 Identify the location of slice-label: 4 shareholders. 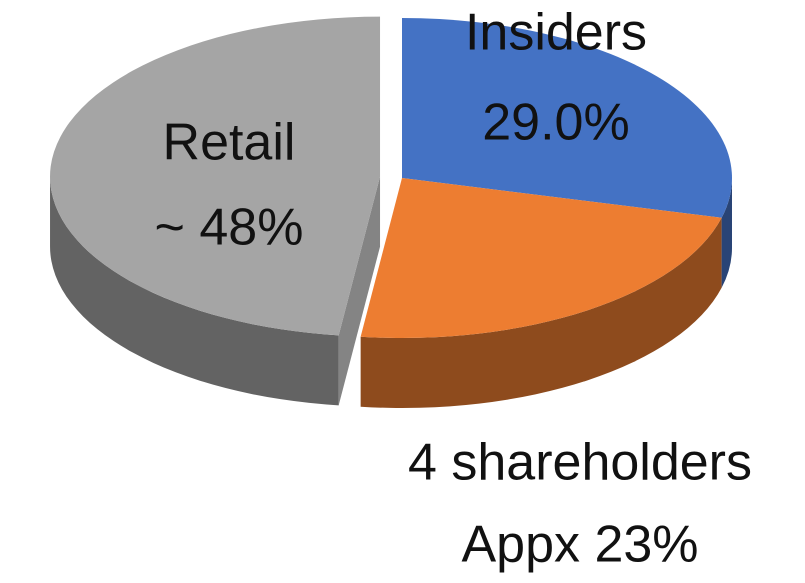
(580, 463).